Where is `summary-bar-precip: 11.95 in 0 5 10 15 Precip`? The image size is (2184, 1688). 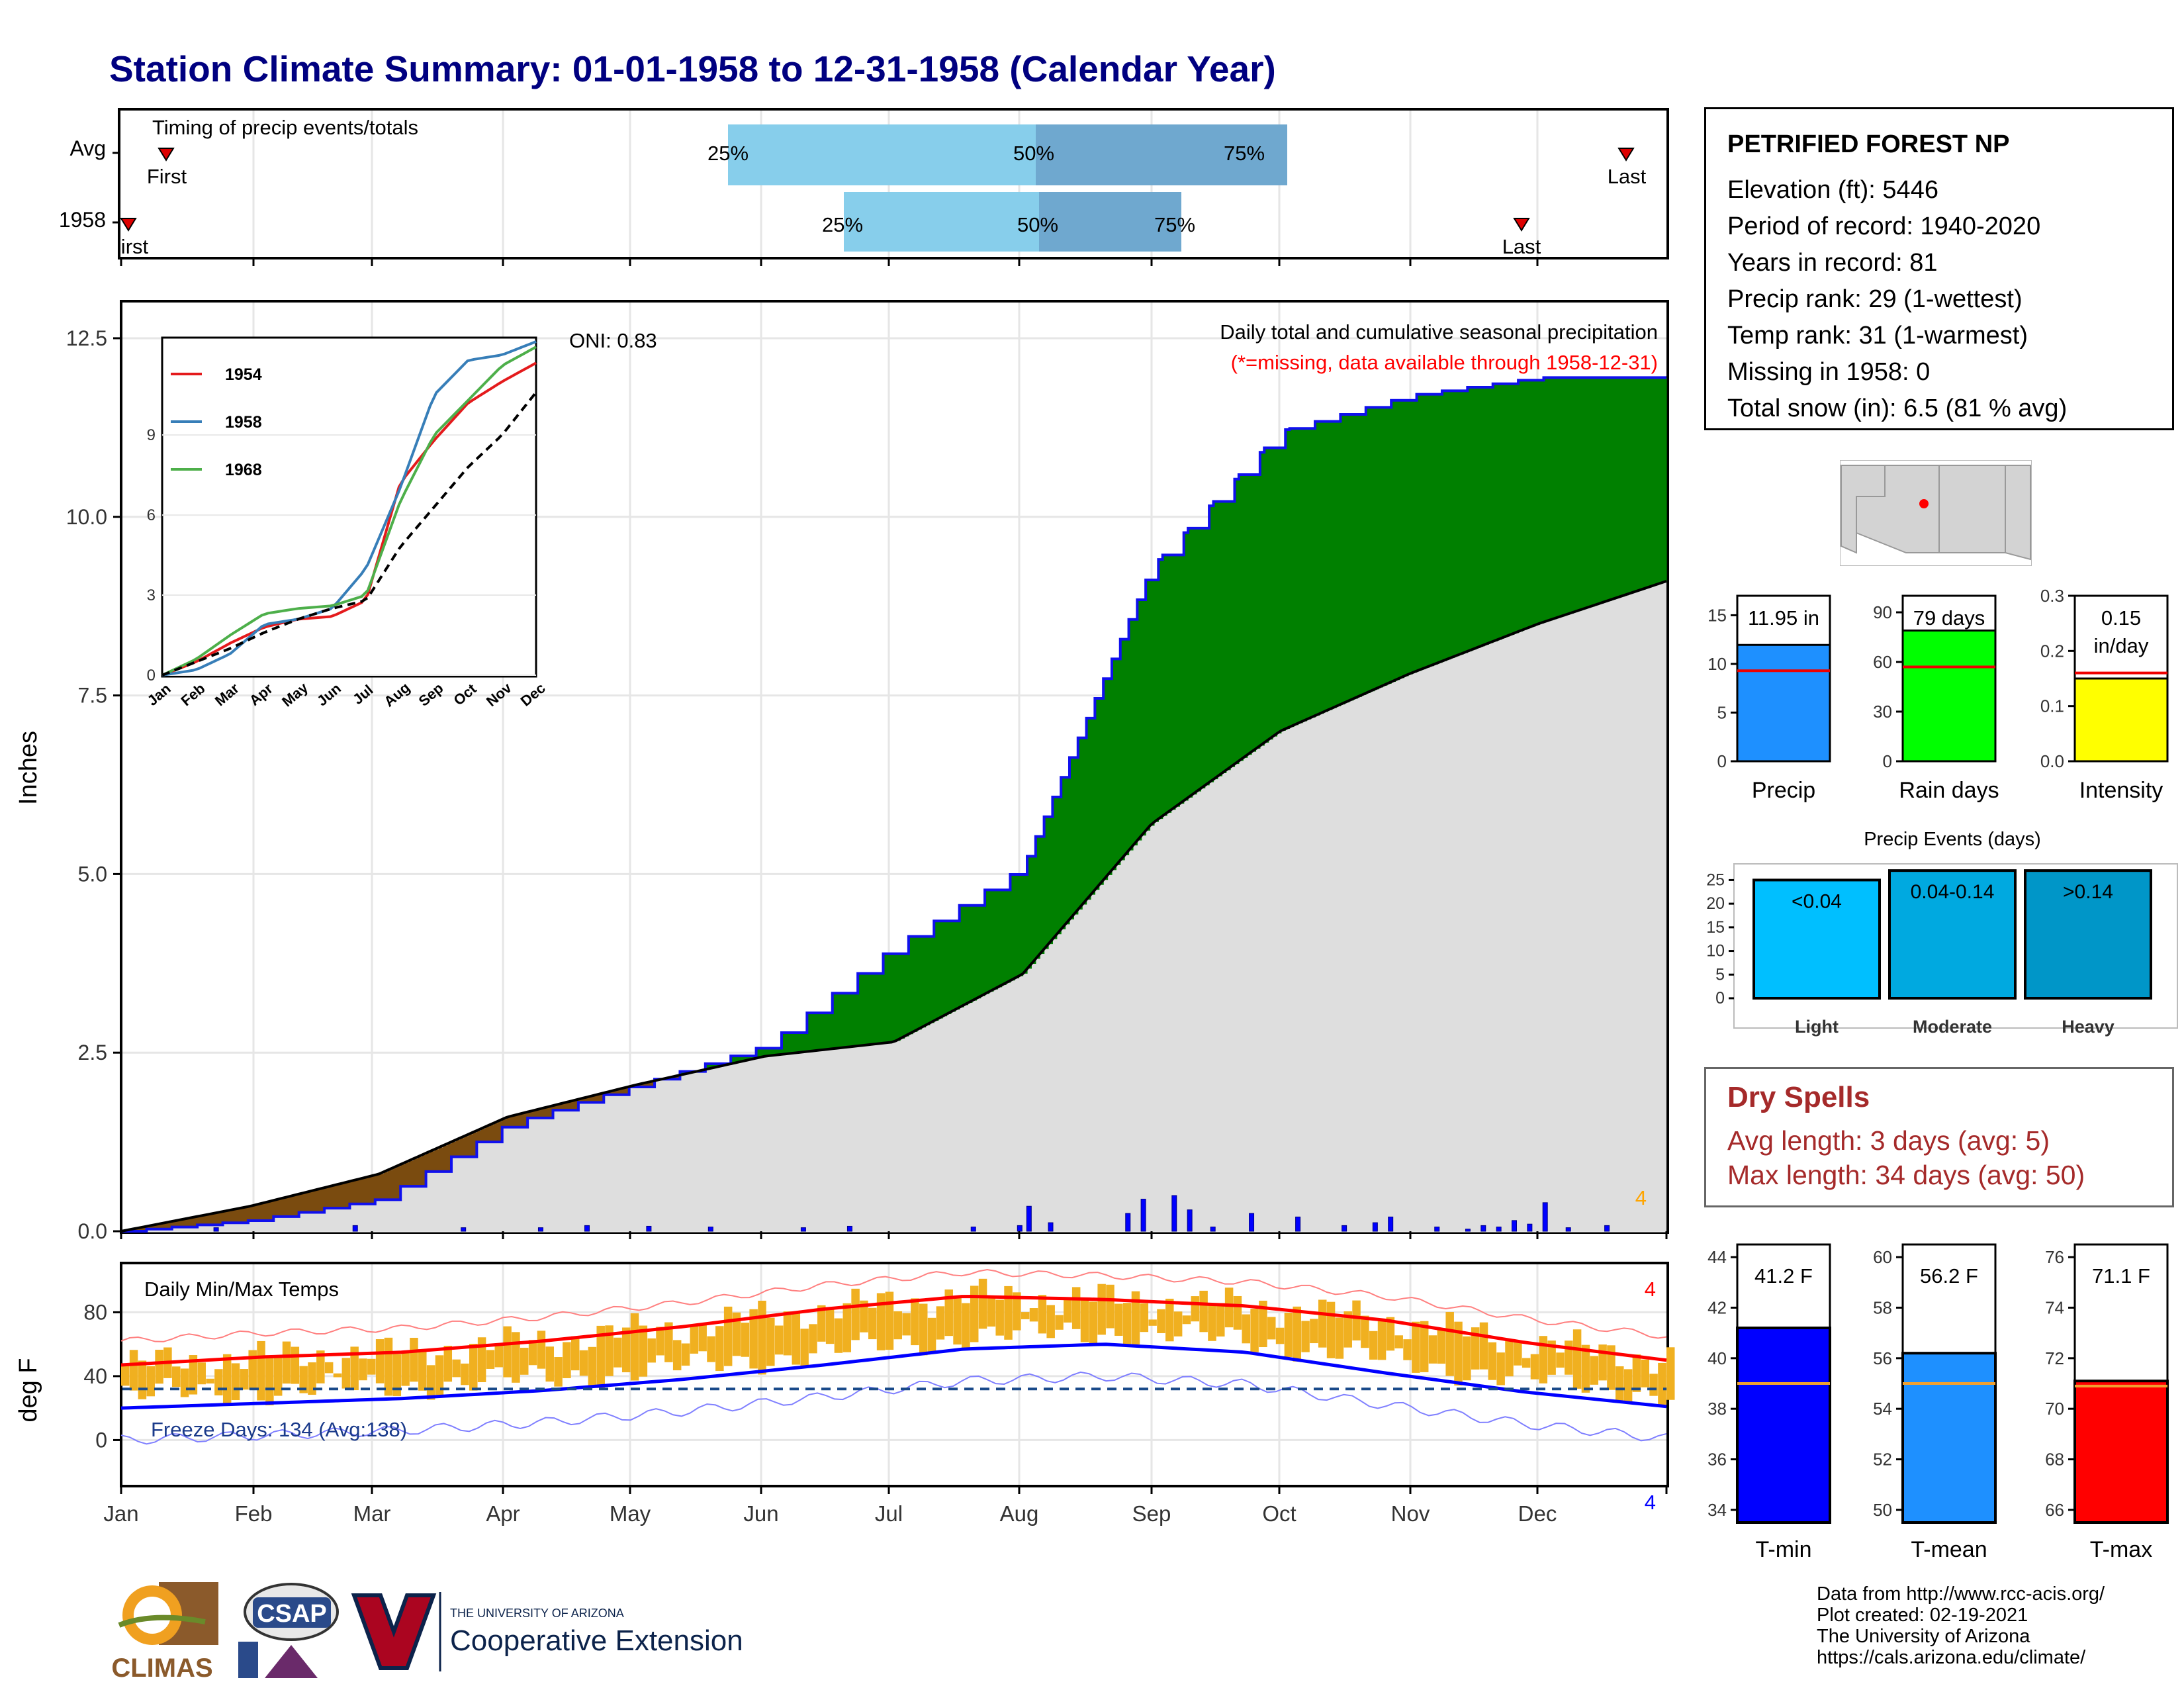
summary-bar-precip: 11.95 in 0 5 10 15 Precip is located at coordinates (1769, 698).